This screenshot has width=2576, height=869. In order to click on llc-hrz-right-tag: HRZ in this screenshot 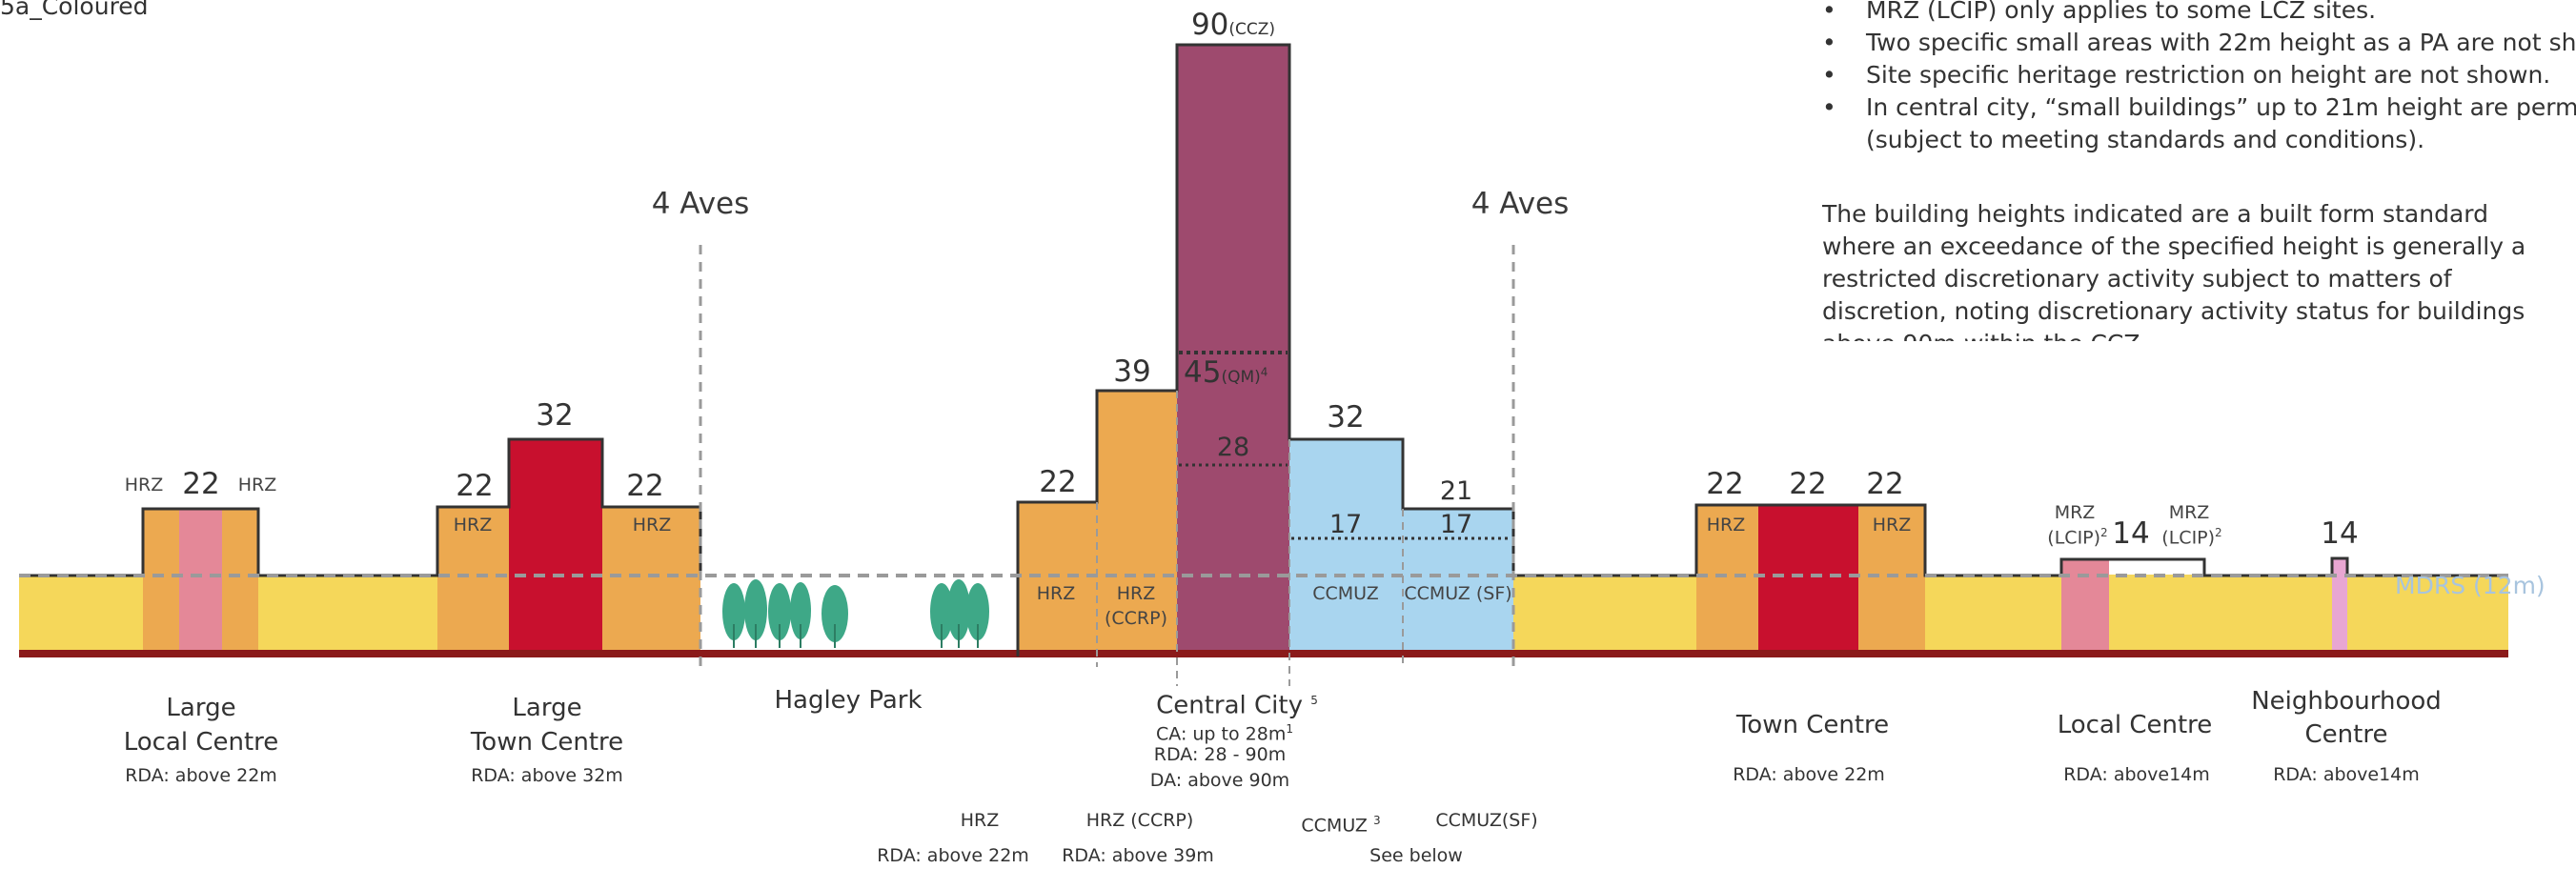, I will do `click(257, 485)`.